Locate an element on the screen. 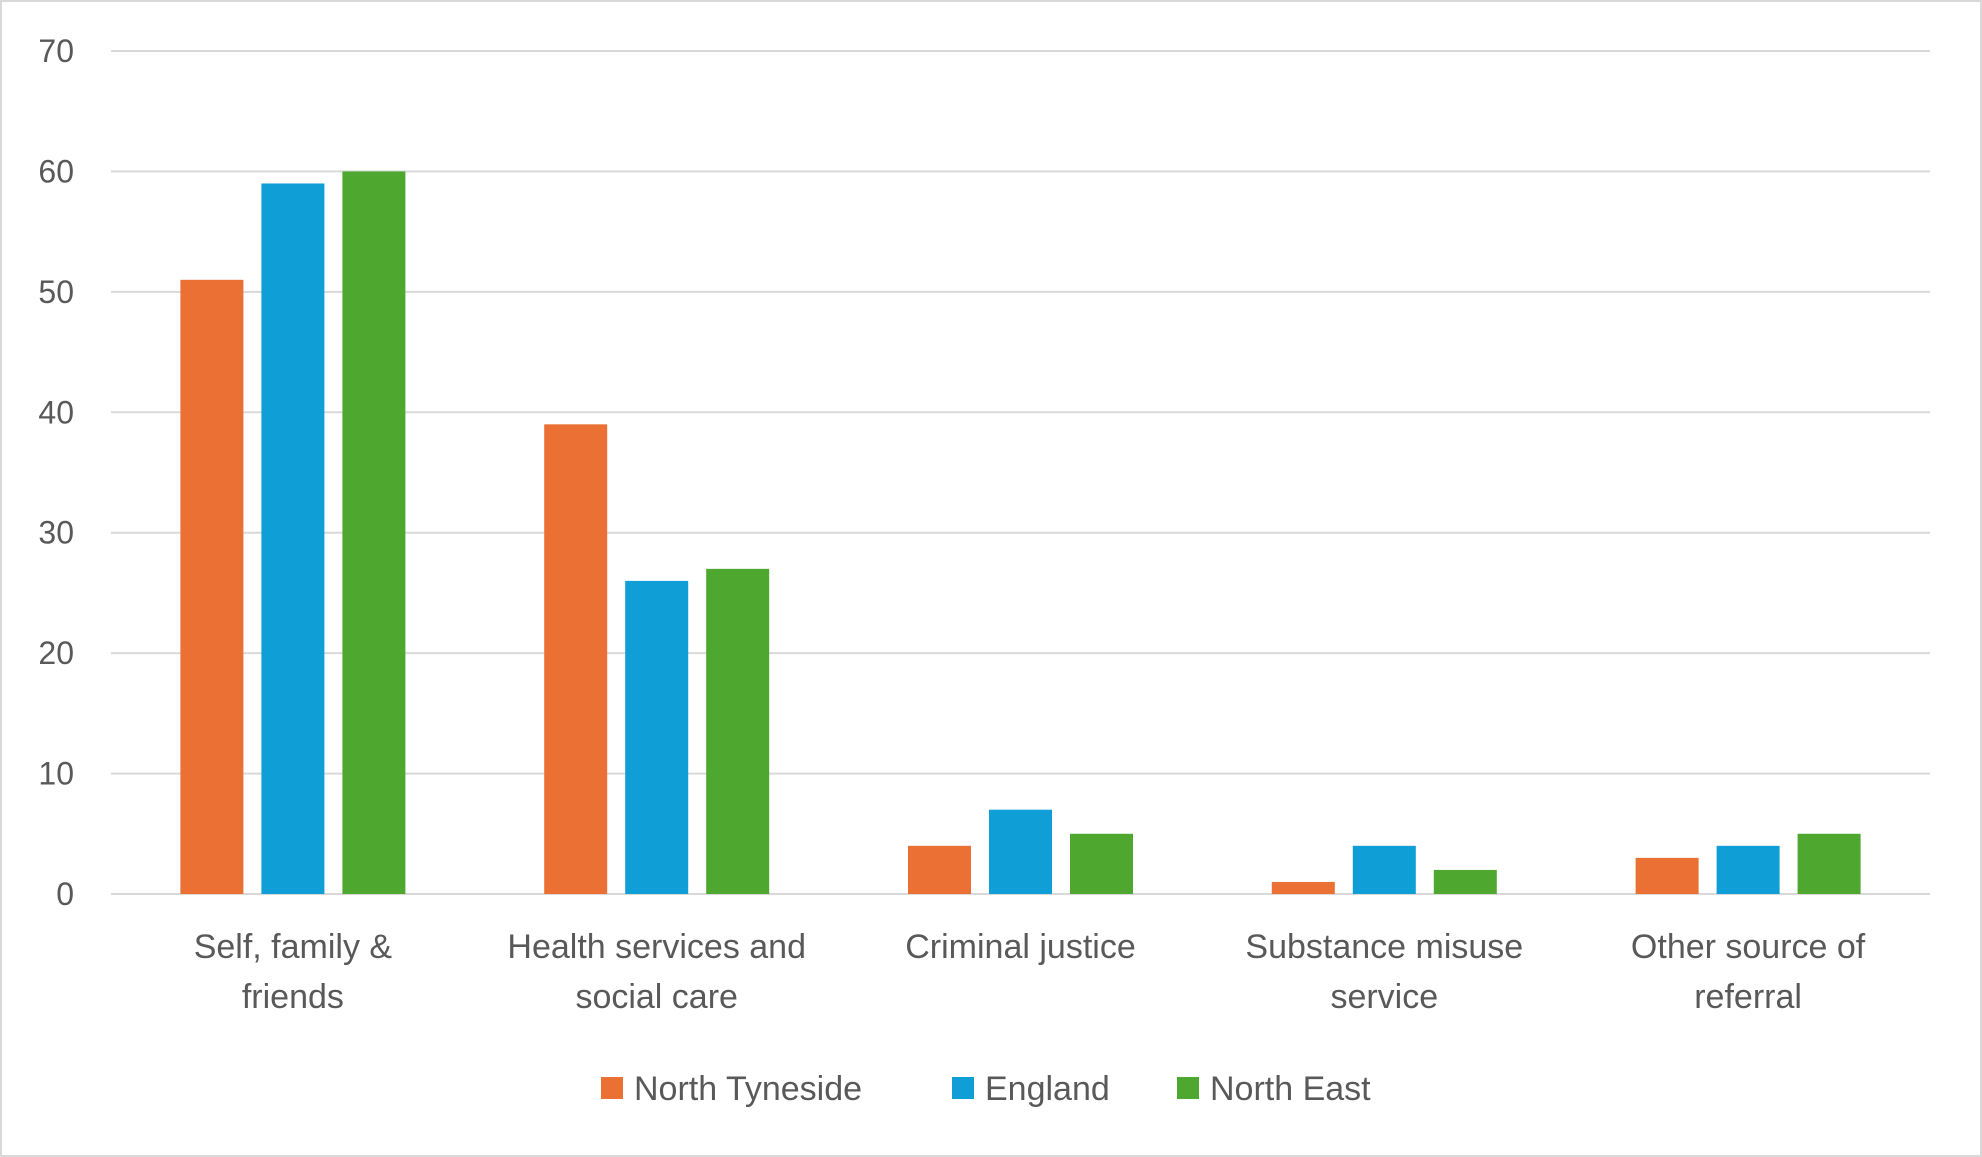 The width and height of the screenshot is (1982, 1157). y-tick-label: 10 is located at coordinates (56, 774).